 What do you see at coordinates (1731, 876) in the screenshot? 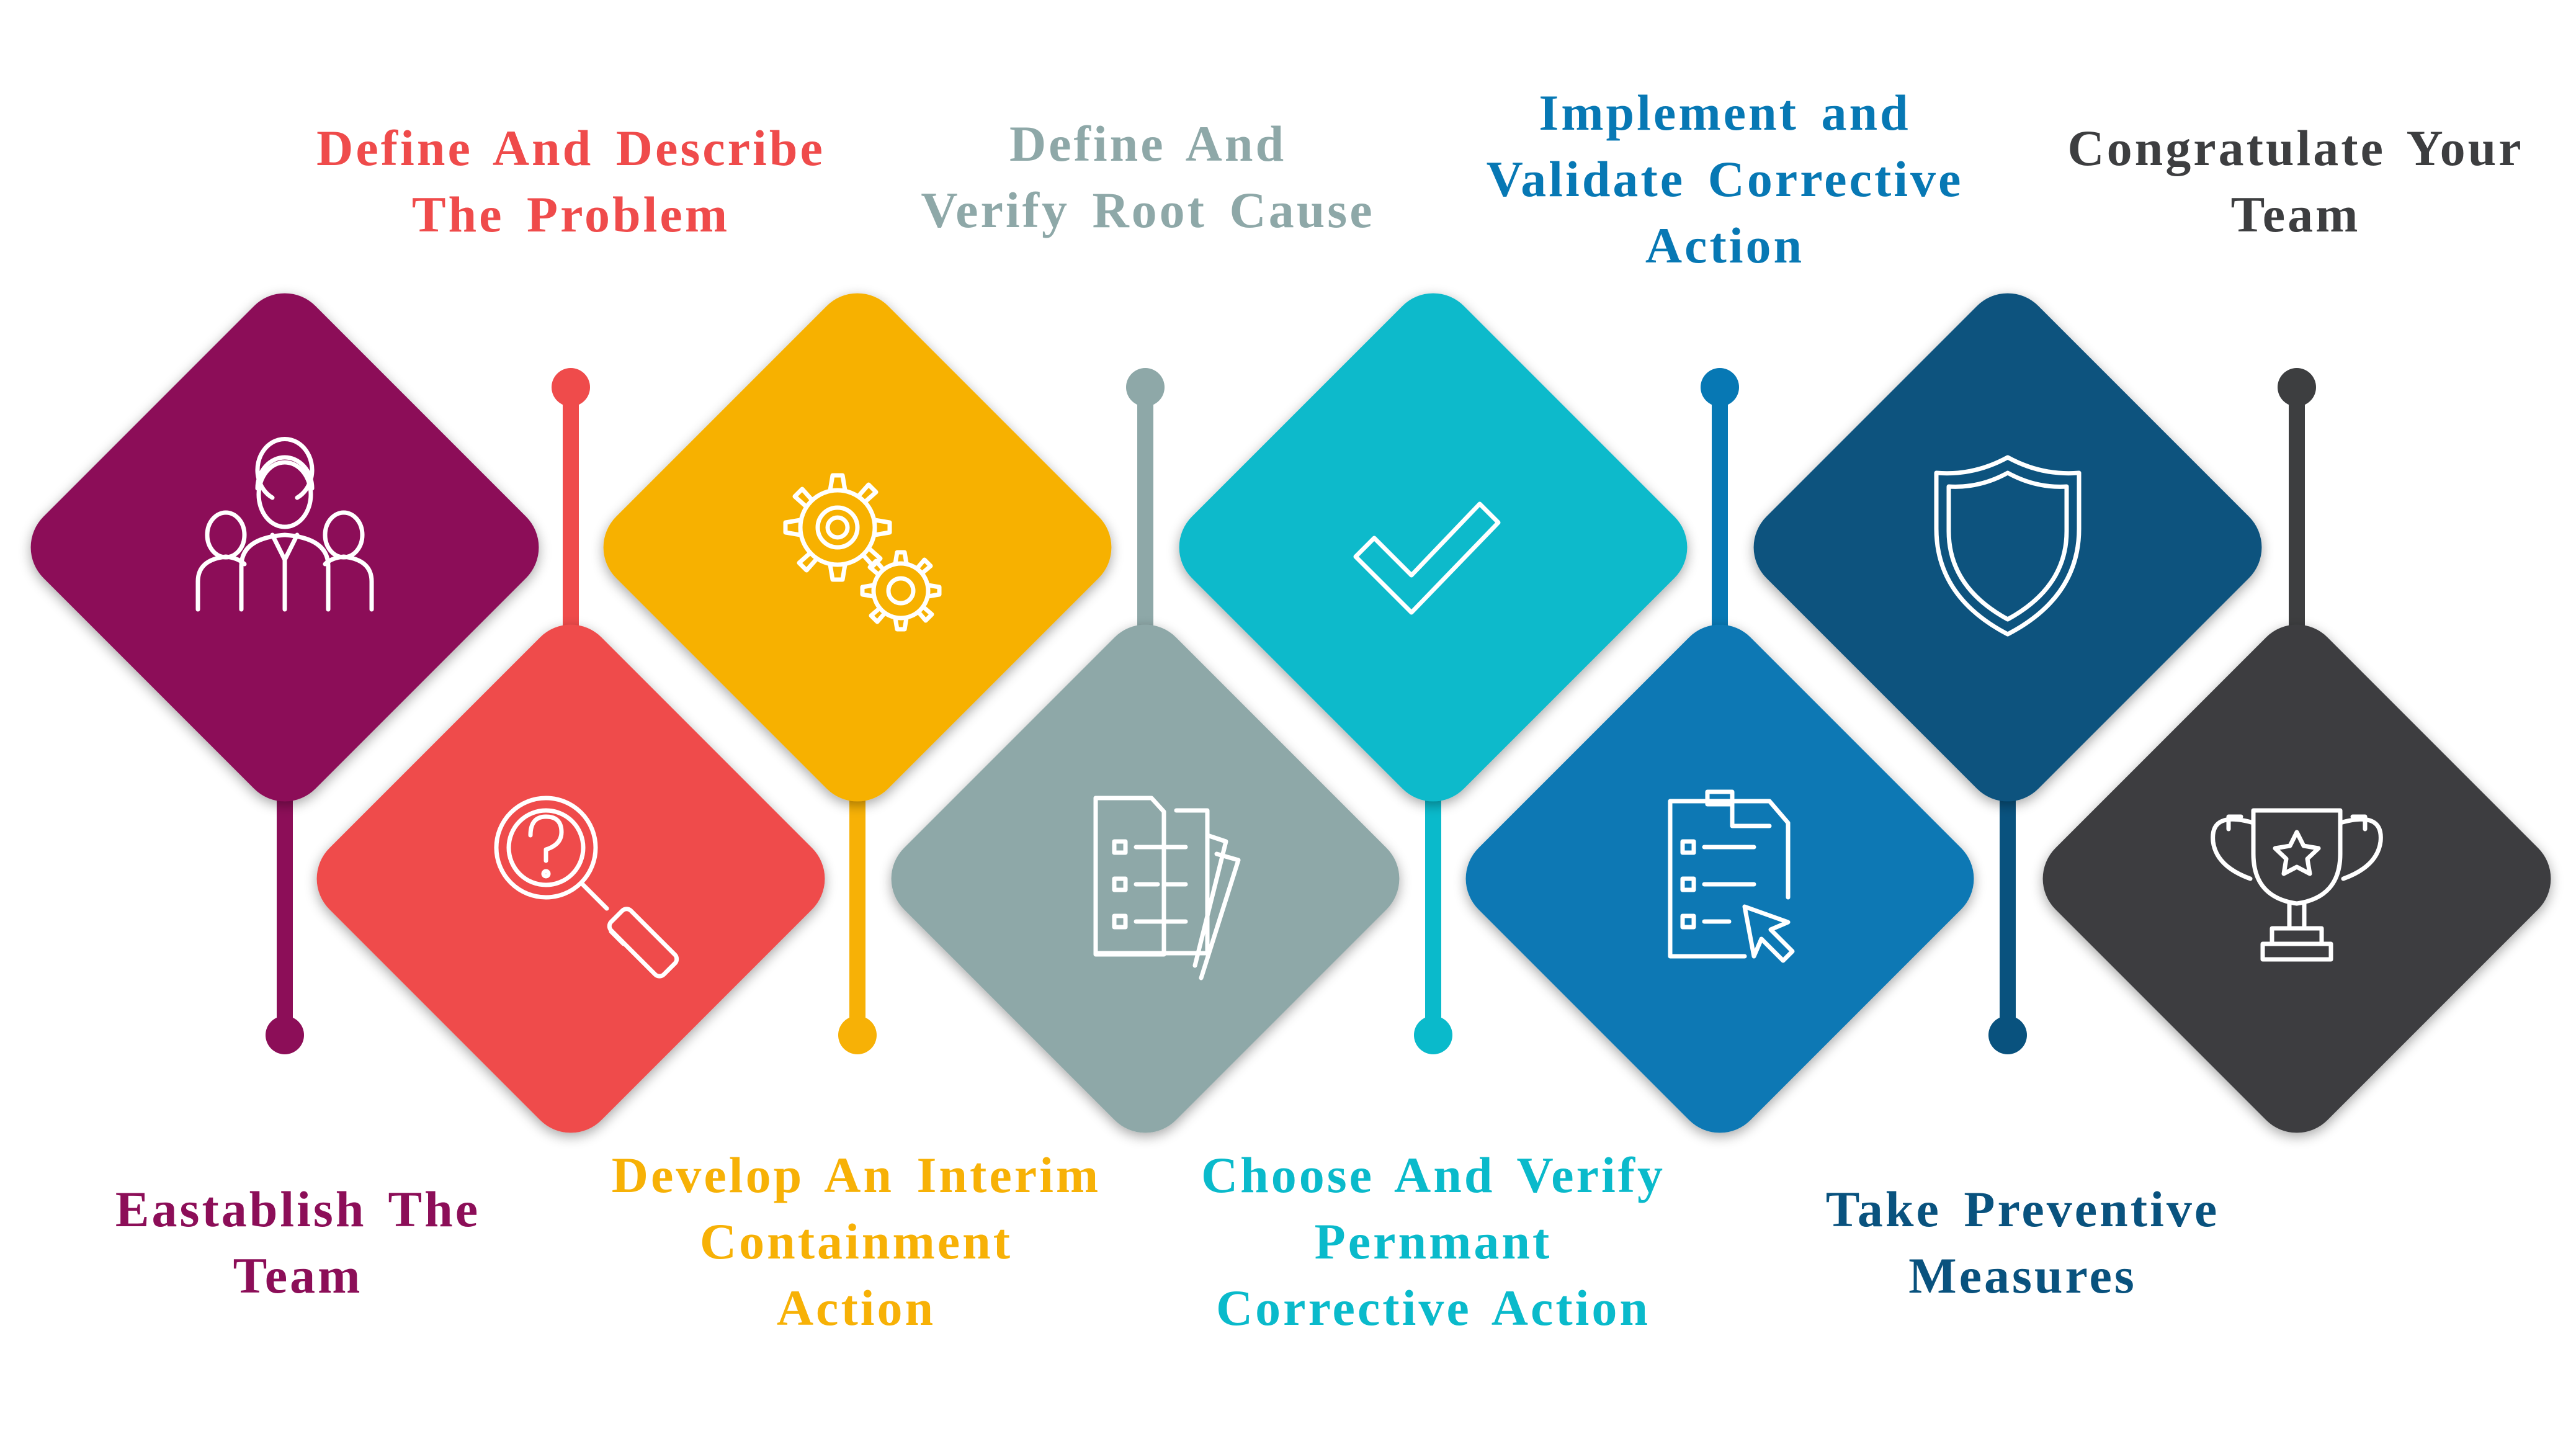
I see `checklist-cursor-icon` at bounding box center [1731, 876].